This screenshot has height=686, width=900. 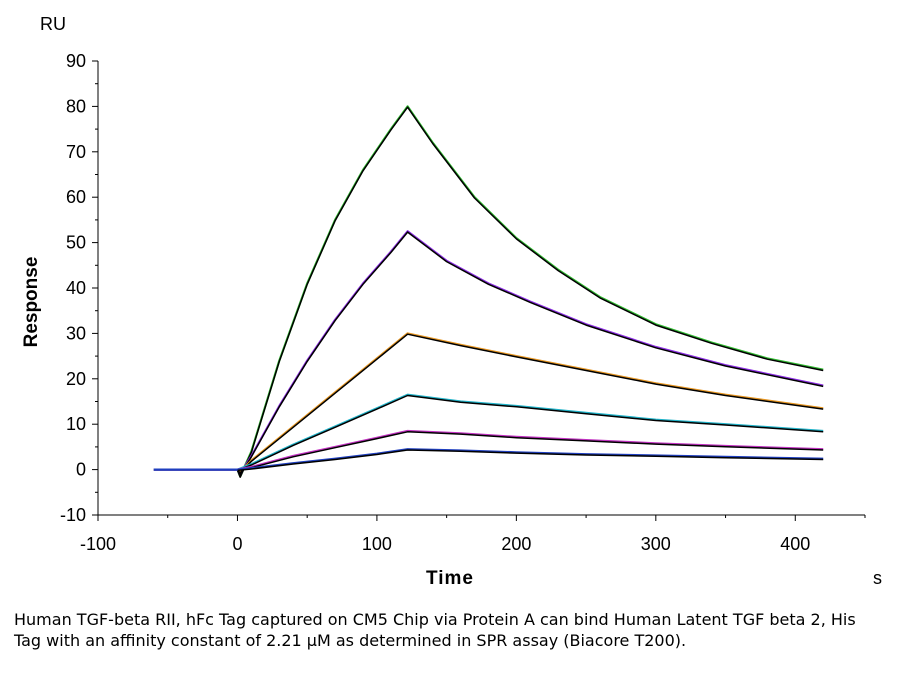 I want to click on y-tick-label: 40, so click(x=76, y=288).